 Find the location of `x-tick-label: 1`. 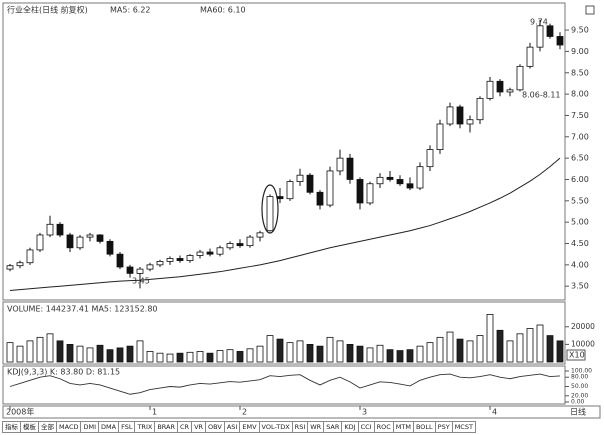

x-tick-label: 1 is located at coordinates (154, 412).